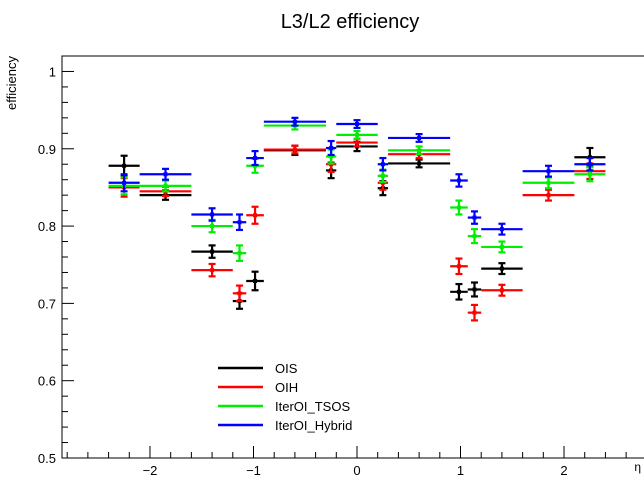 This screenshot has width=644, height=491. I want to click on legend-label: IterOI_TSOS, so click(312, 406).